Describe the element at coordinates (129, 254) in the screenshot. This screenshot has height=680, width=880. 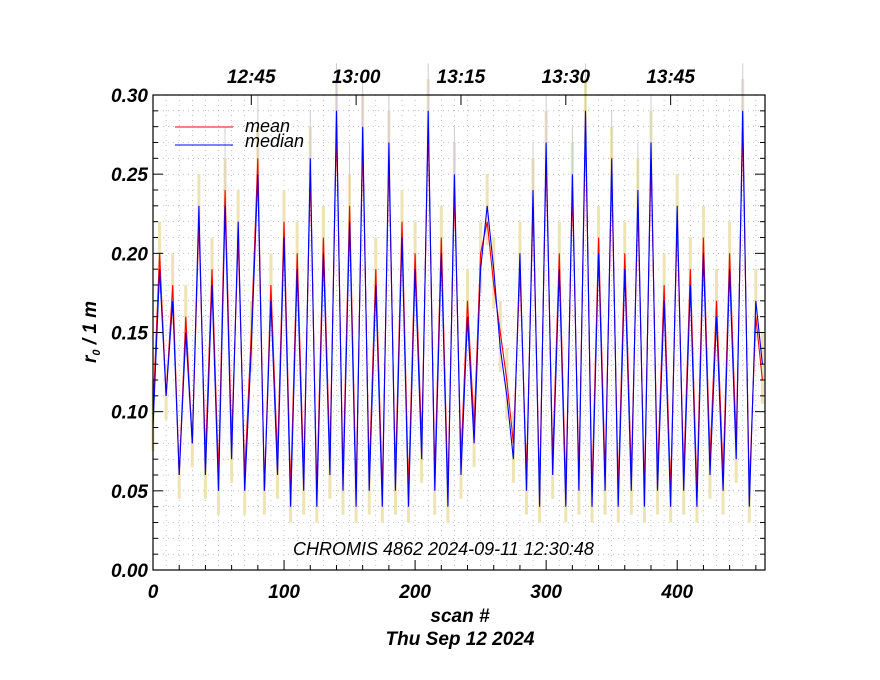
I see `y-tick-label: 0.20` at that location.